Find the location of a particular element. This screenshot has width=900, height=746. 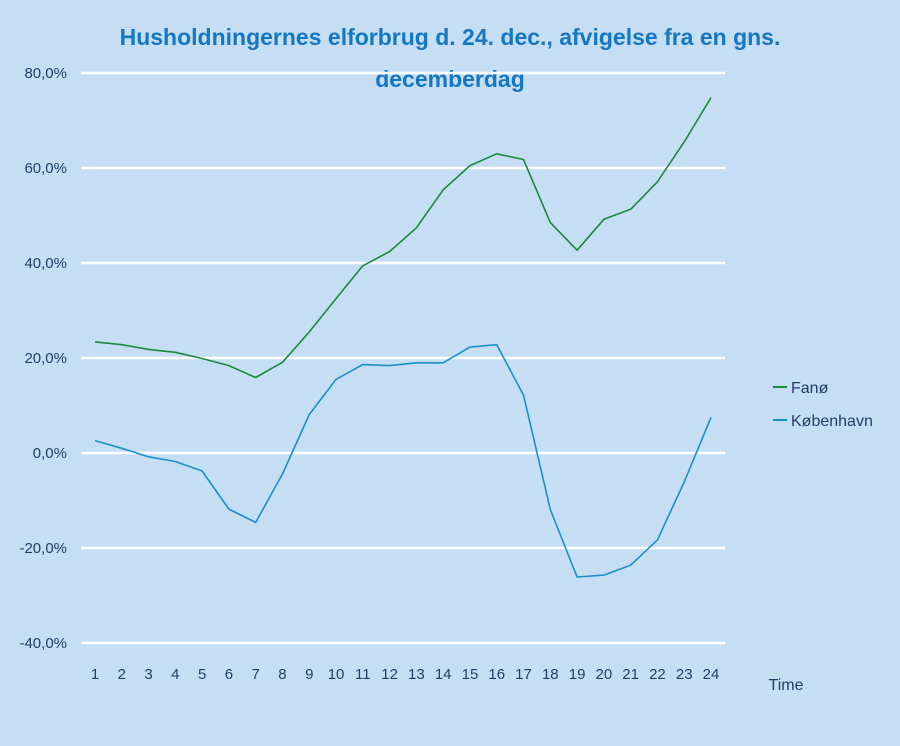

x-tick-label: 17 is located at coordinates (523, 674).